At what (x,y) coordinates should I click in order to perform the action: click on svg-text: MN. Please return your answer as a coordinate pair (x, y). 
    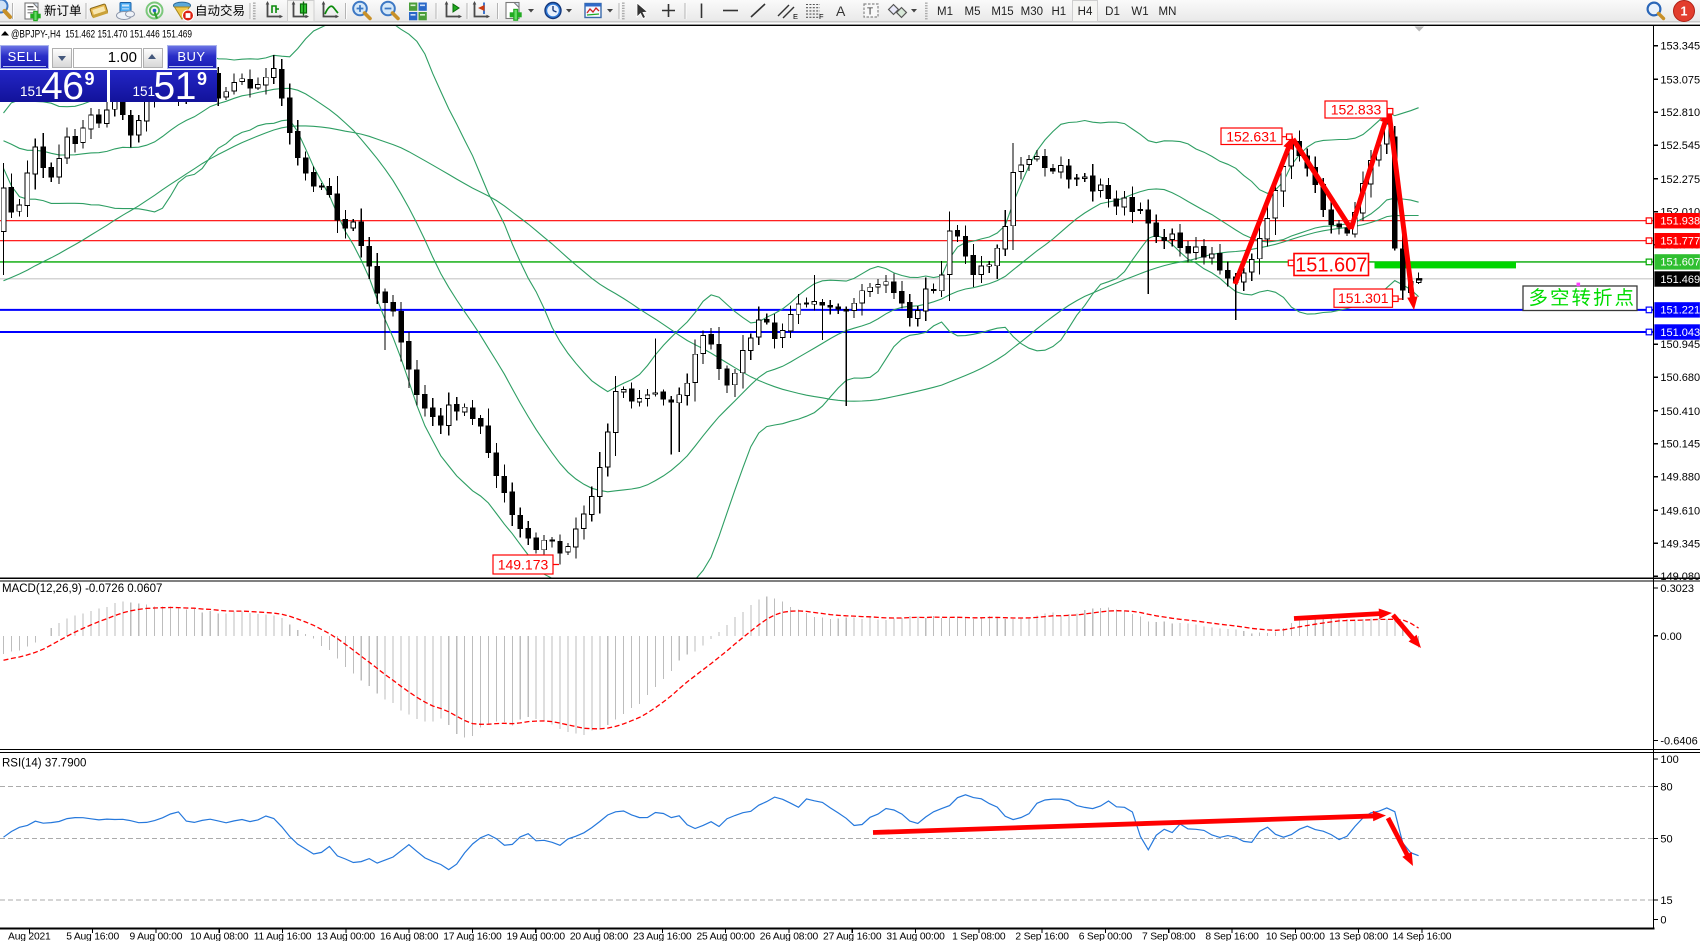
    Looking at the image, I should click on (1168, 12).